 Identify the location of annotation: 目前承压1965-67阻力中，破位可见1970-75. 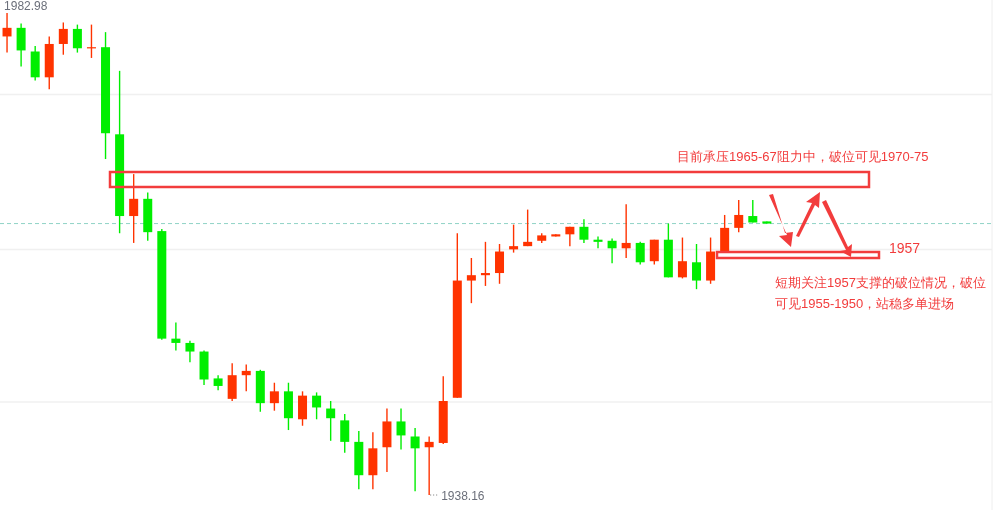
(803, 156).